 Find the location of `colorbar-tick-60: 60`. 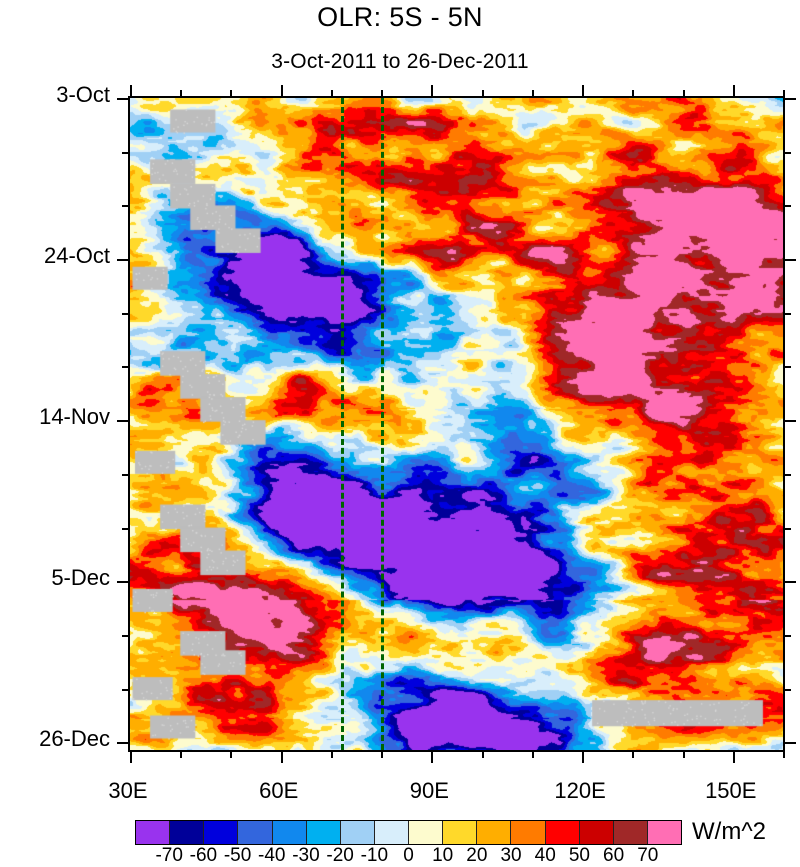

colorbar-tick-60: 60 is located at coordinates (614, 855).